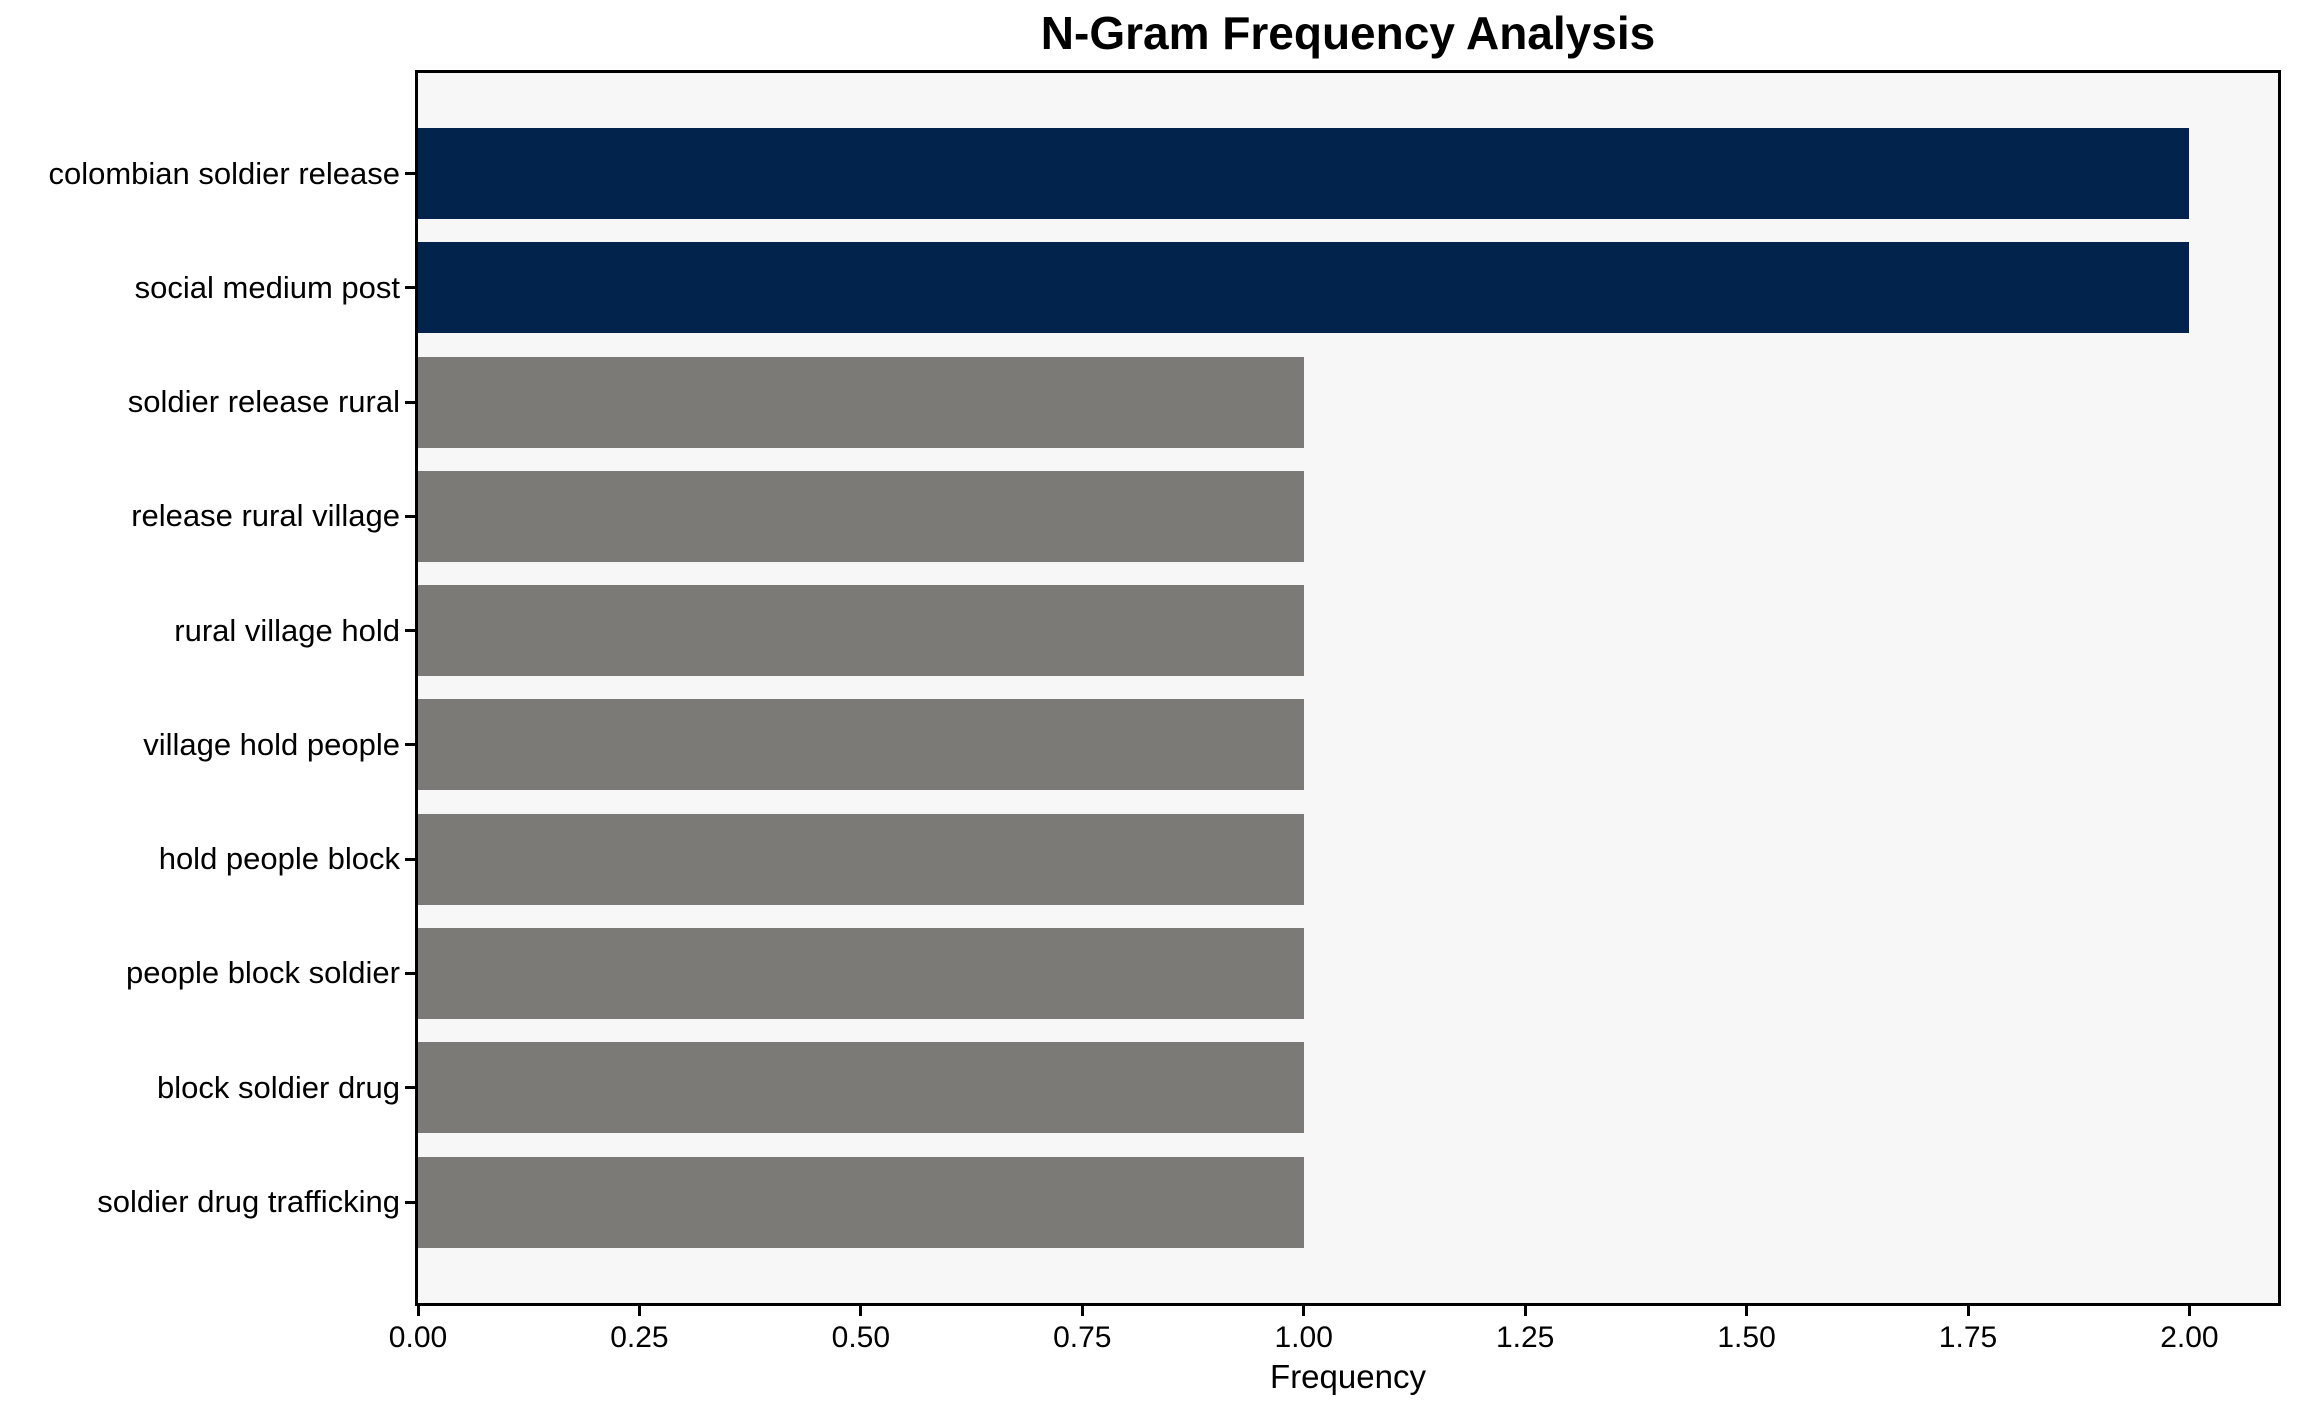 Image resolution: width=2297 pixels, height=1414 pixels. What do you see at coordinates (1746, 1337) in the screenshot?
I see `x-tick-label: 1.50` at bounding box center [1746, 1337].